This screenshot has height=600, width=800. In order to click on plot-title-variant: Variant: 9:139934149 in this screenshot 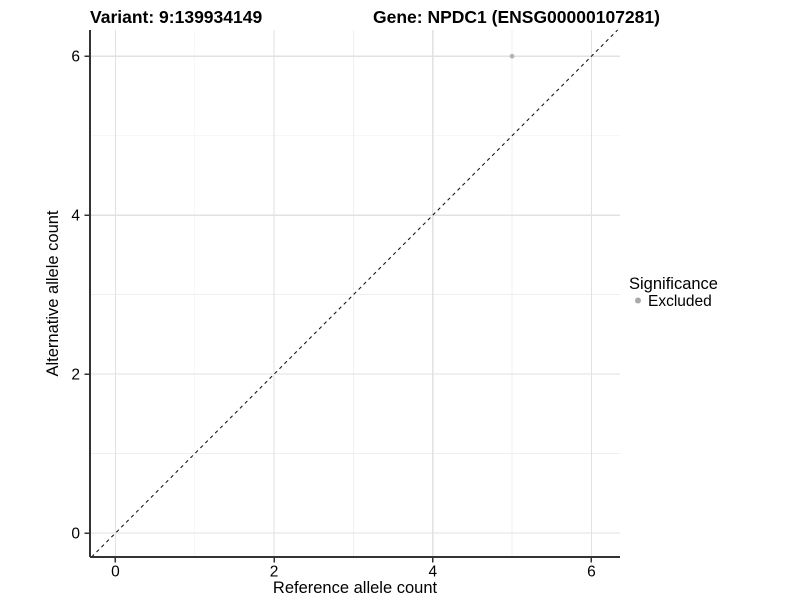, I will do `click(176, 17)`.